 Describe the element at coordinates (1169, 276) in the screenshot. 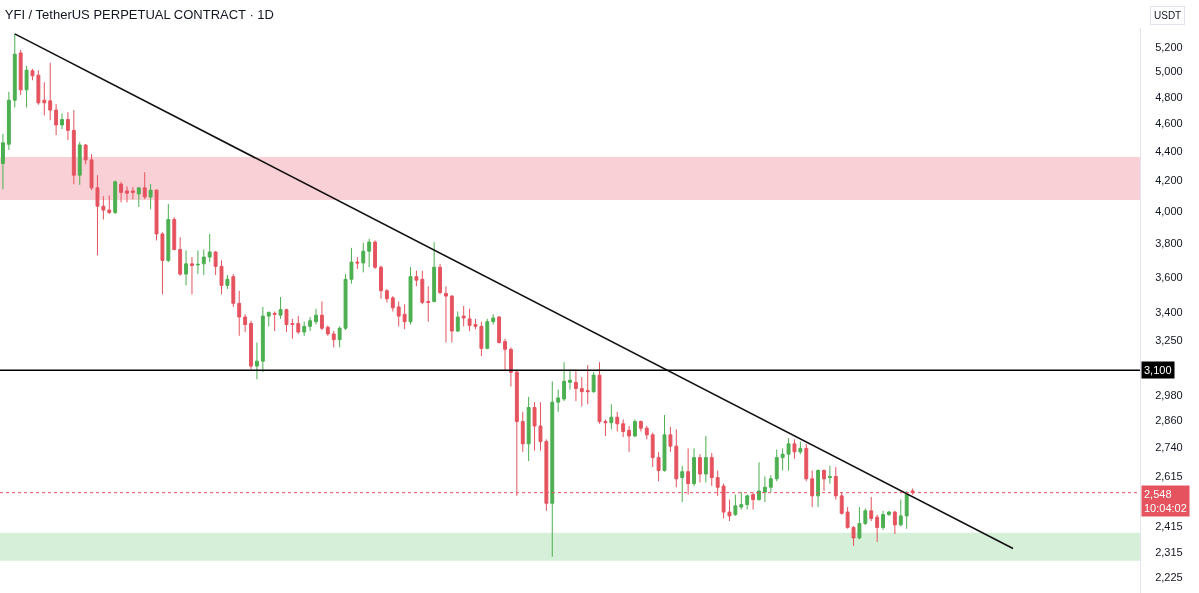

I see `y-tick-label: 3,600` at that location.